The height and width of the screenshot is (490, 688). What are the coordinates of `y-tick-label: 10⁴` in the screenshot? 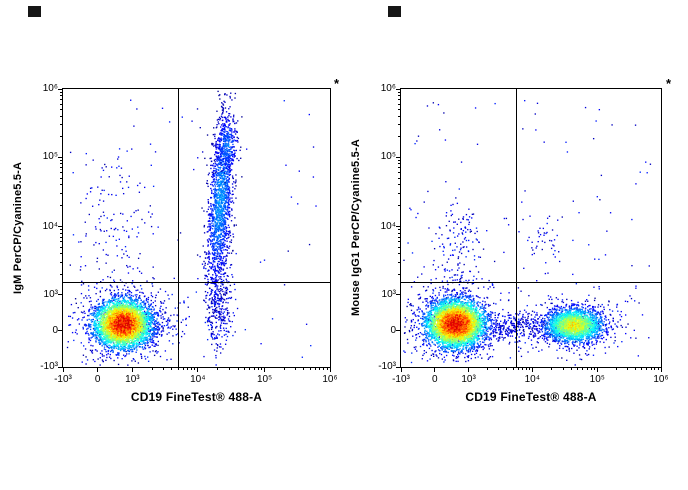 It's located at (388, 226).